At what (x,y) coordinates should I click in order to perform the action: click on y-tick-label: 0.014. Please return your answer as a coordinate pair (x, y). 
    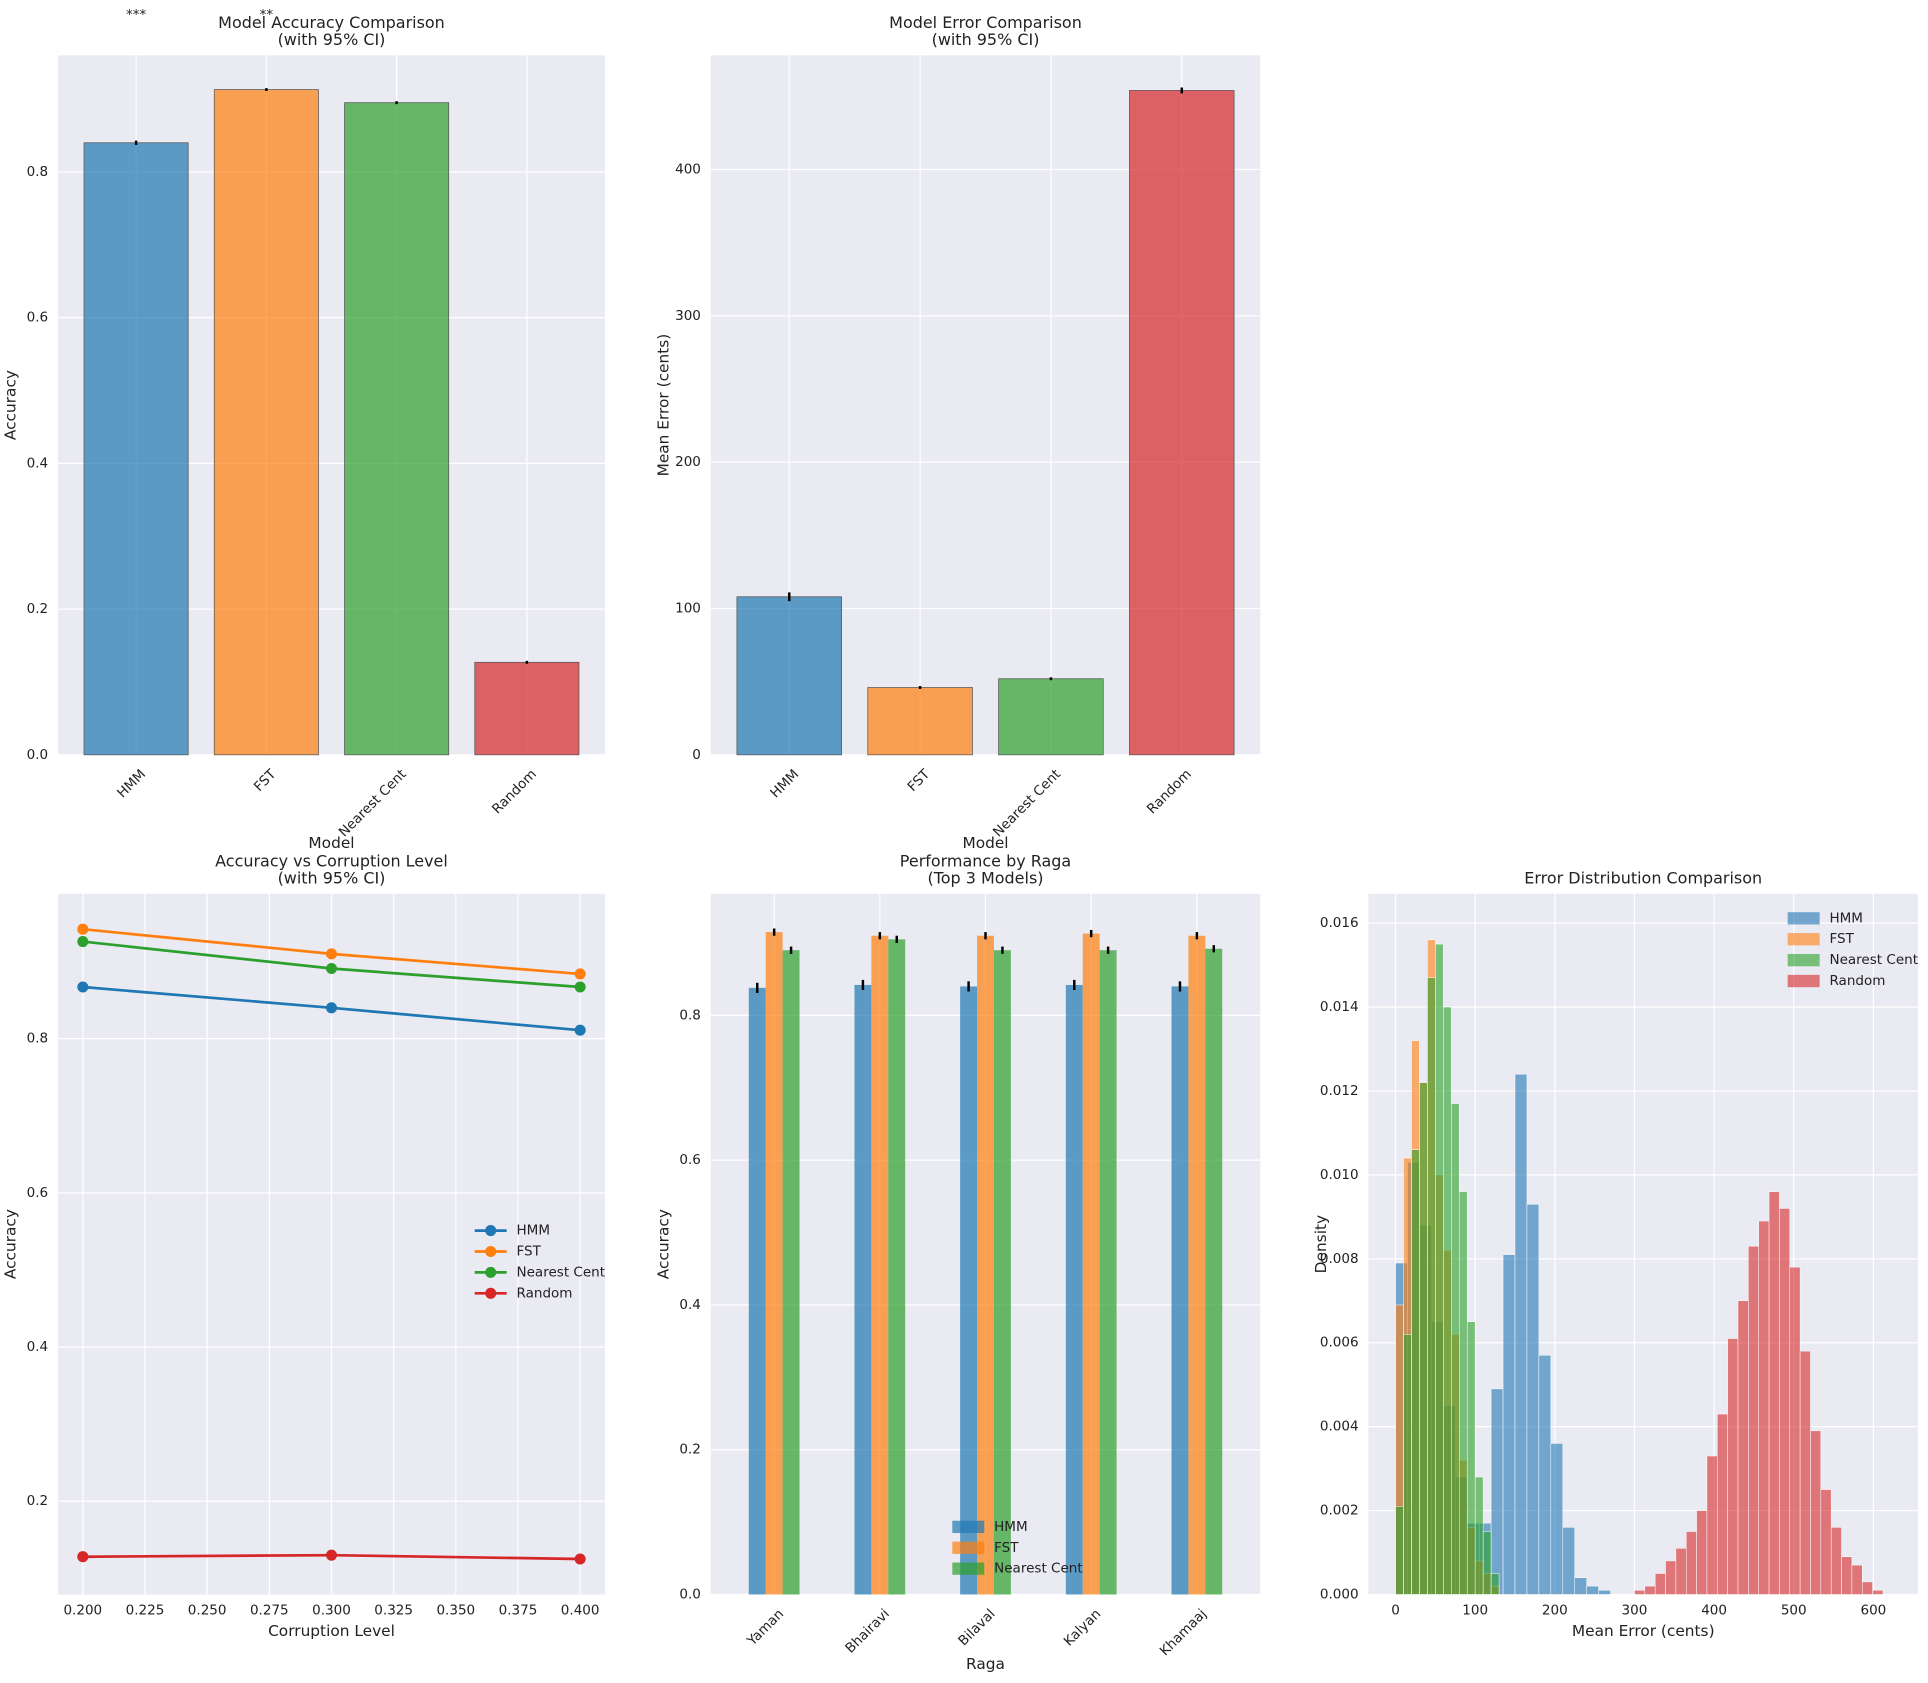
    Looking at the image, I should click on (1339, 1007).